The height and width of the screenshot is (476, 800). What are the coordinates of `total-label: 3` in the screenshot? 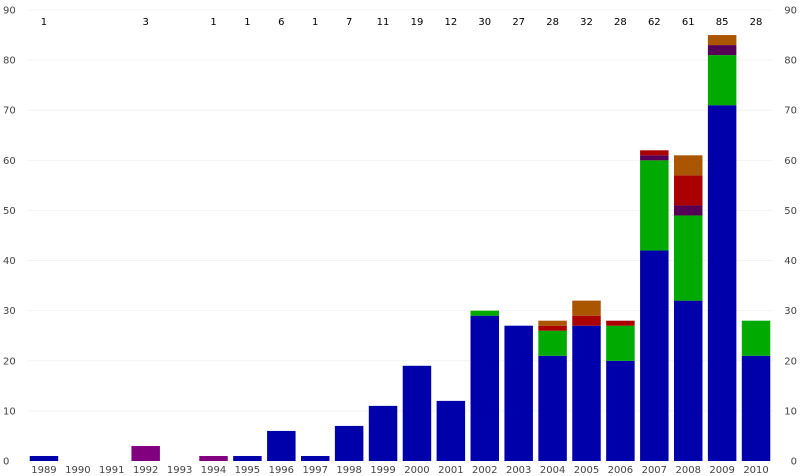 It's located at (145, 22).